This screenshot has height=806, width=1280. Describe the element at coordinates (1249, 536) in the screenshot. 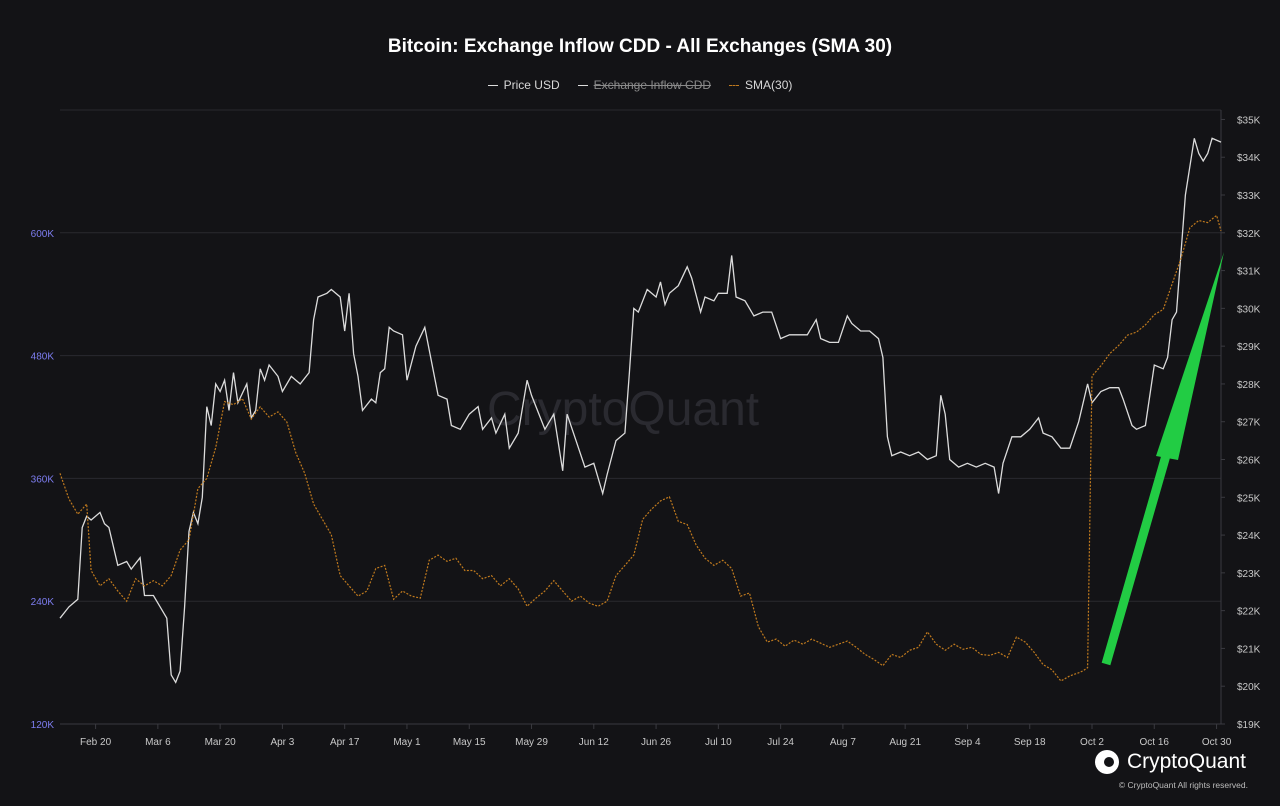

I see `right-axis-tick-label: $24K` at that location.